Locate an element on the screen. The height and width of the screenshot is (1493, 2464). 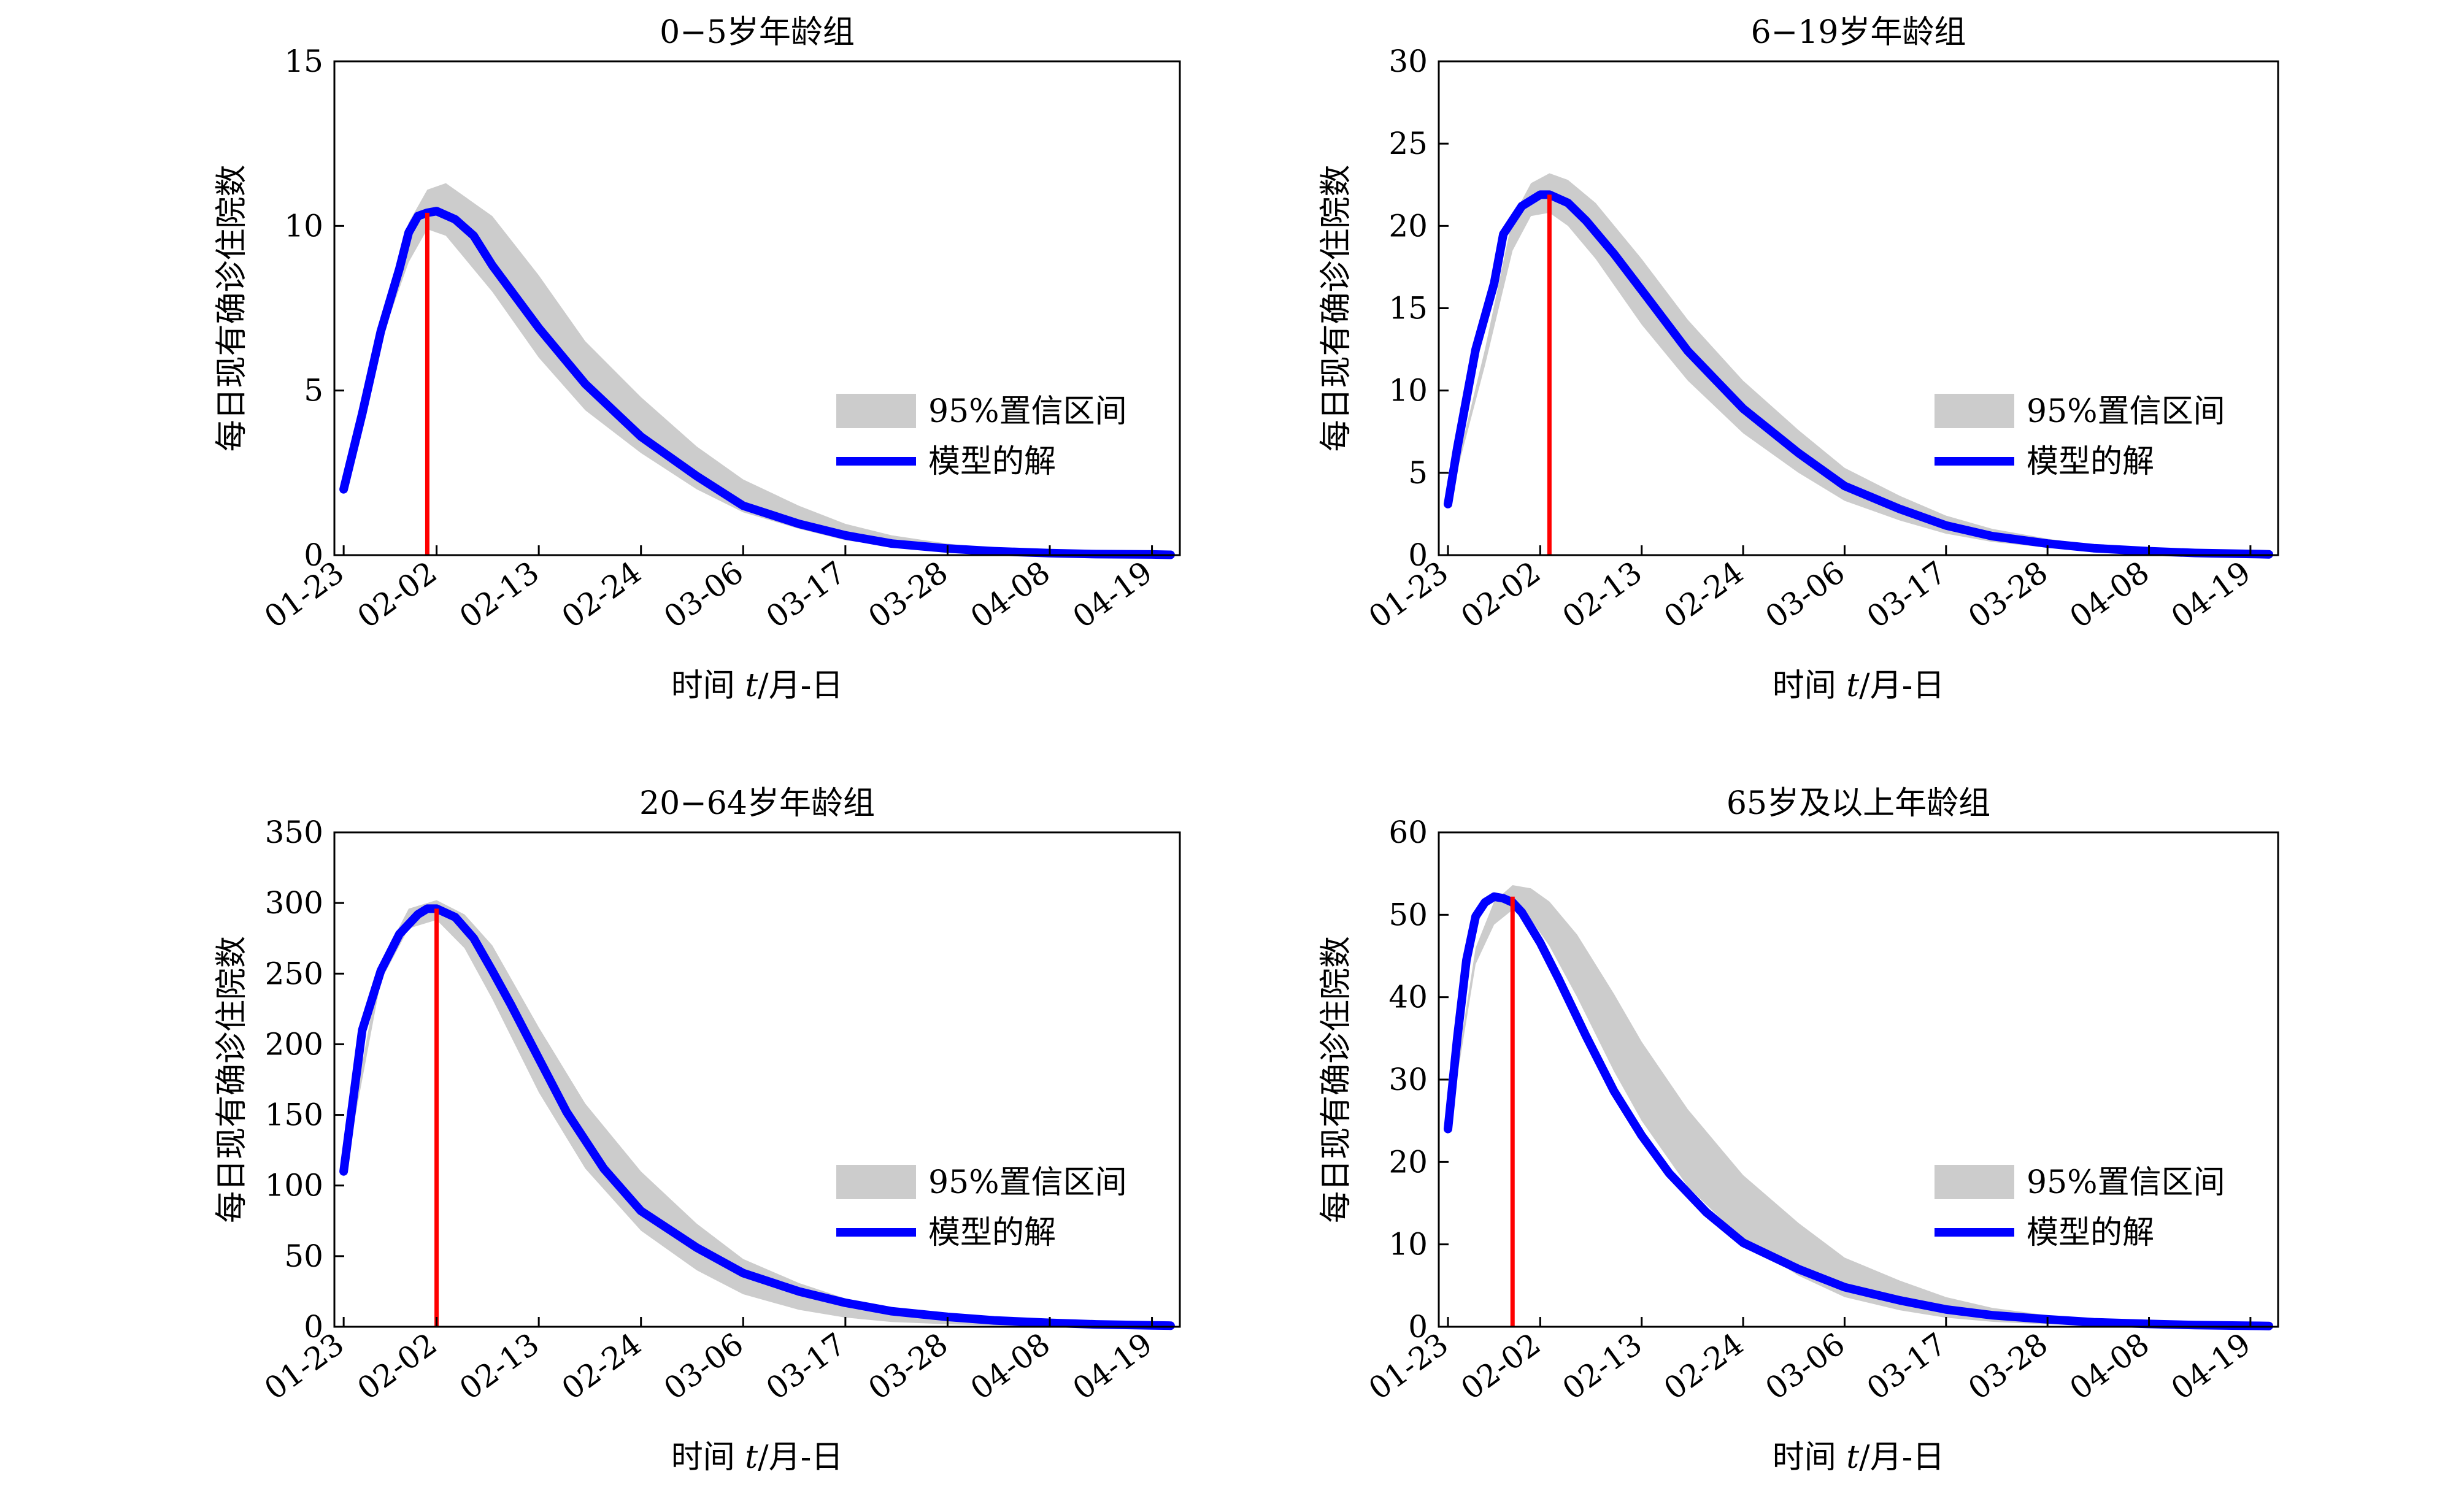
y-tick-label: 100 is located at coordinates (294, 1185).